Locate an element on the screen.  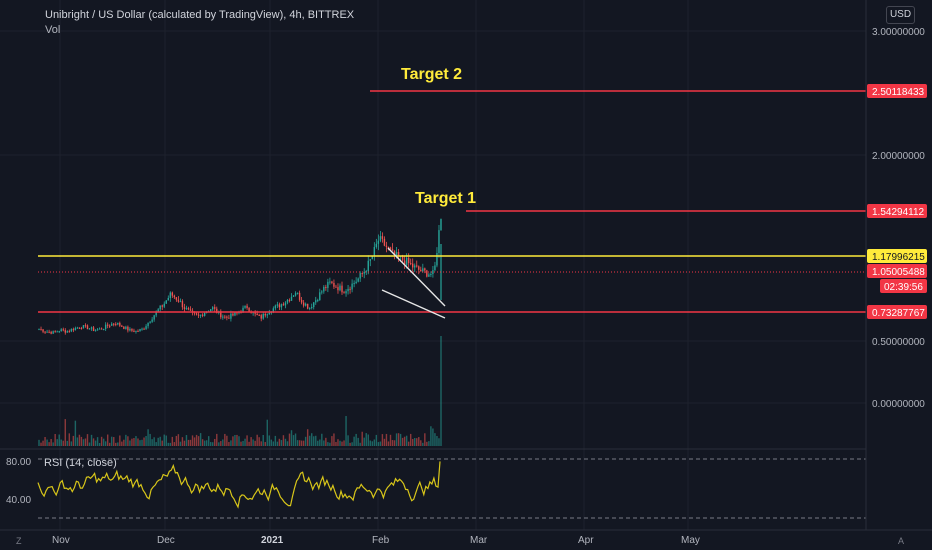
price-tag-support: 0.73287767 is located at coordinates (897, 312).